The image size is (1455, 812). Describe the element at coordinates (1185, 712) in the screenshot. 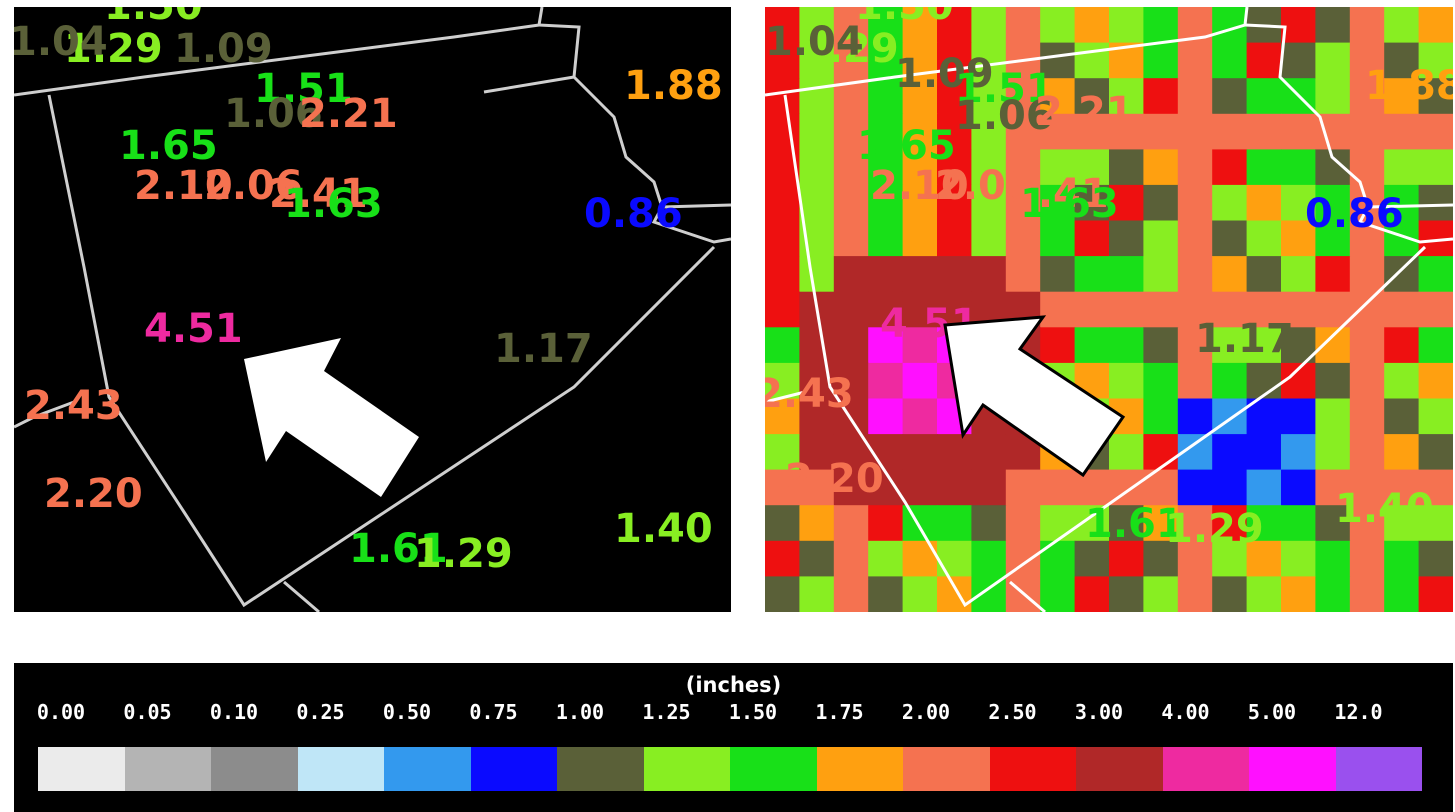

I see `legend-tick-13: 4.00` at that location.